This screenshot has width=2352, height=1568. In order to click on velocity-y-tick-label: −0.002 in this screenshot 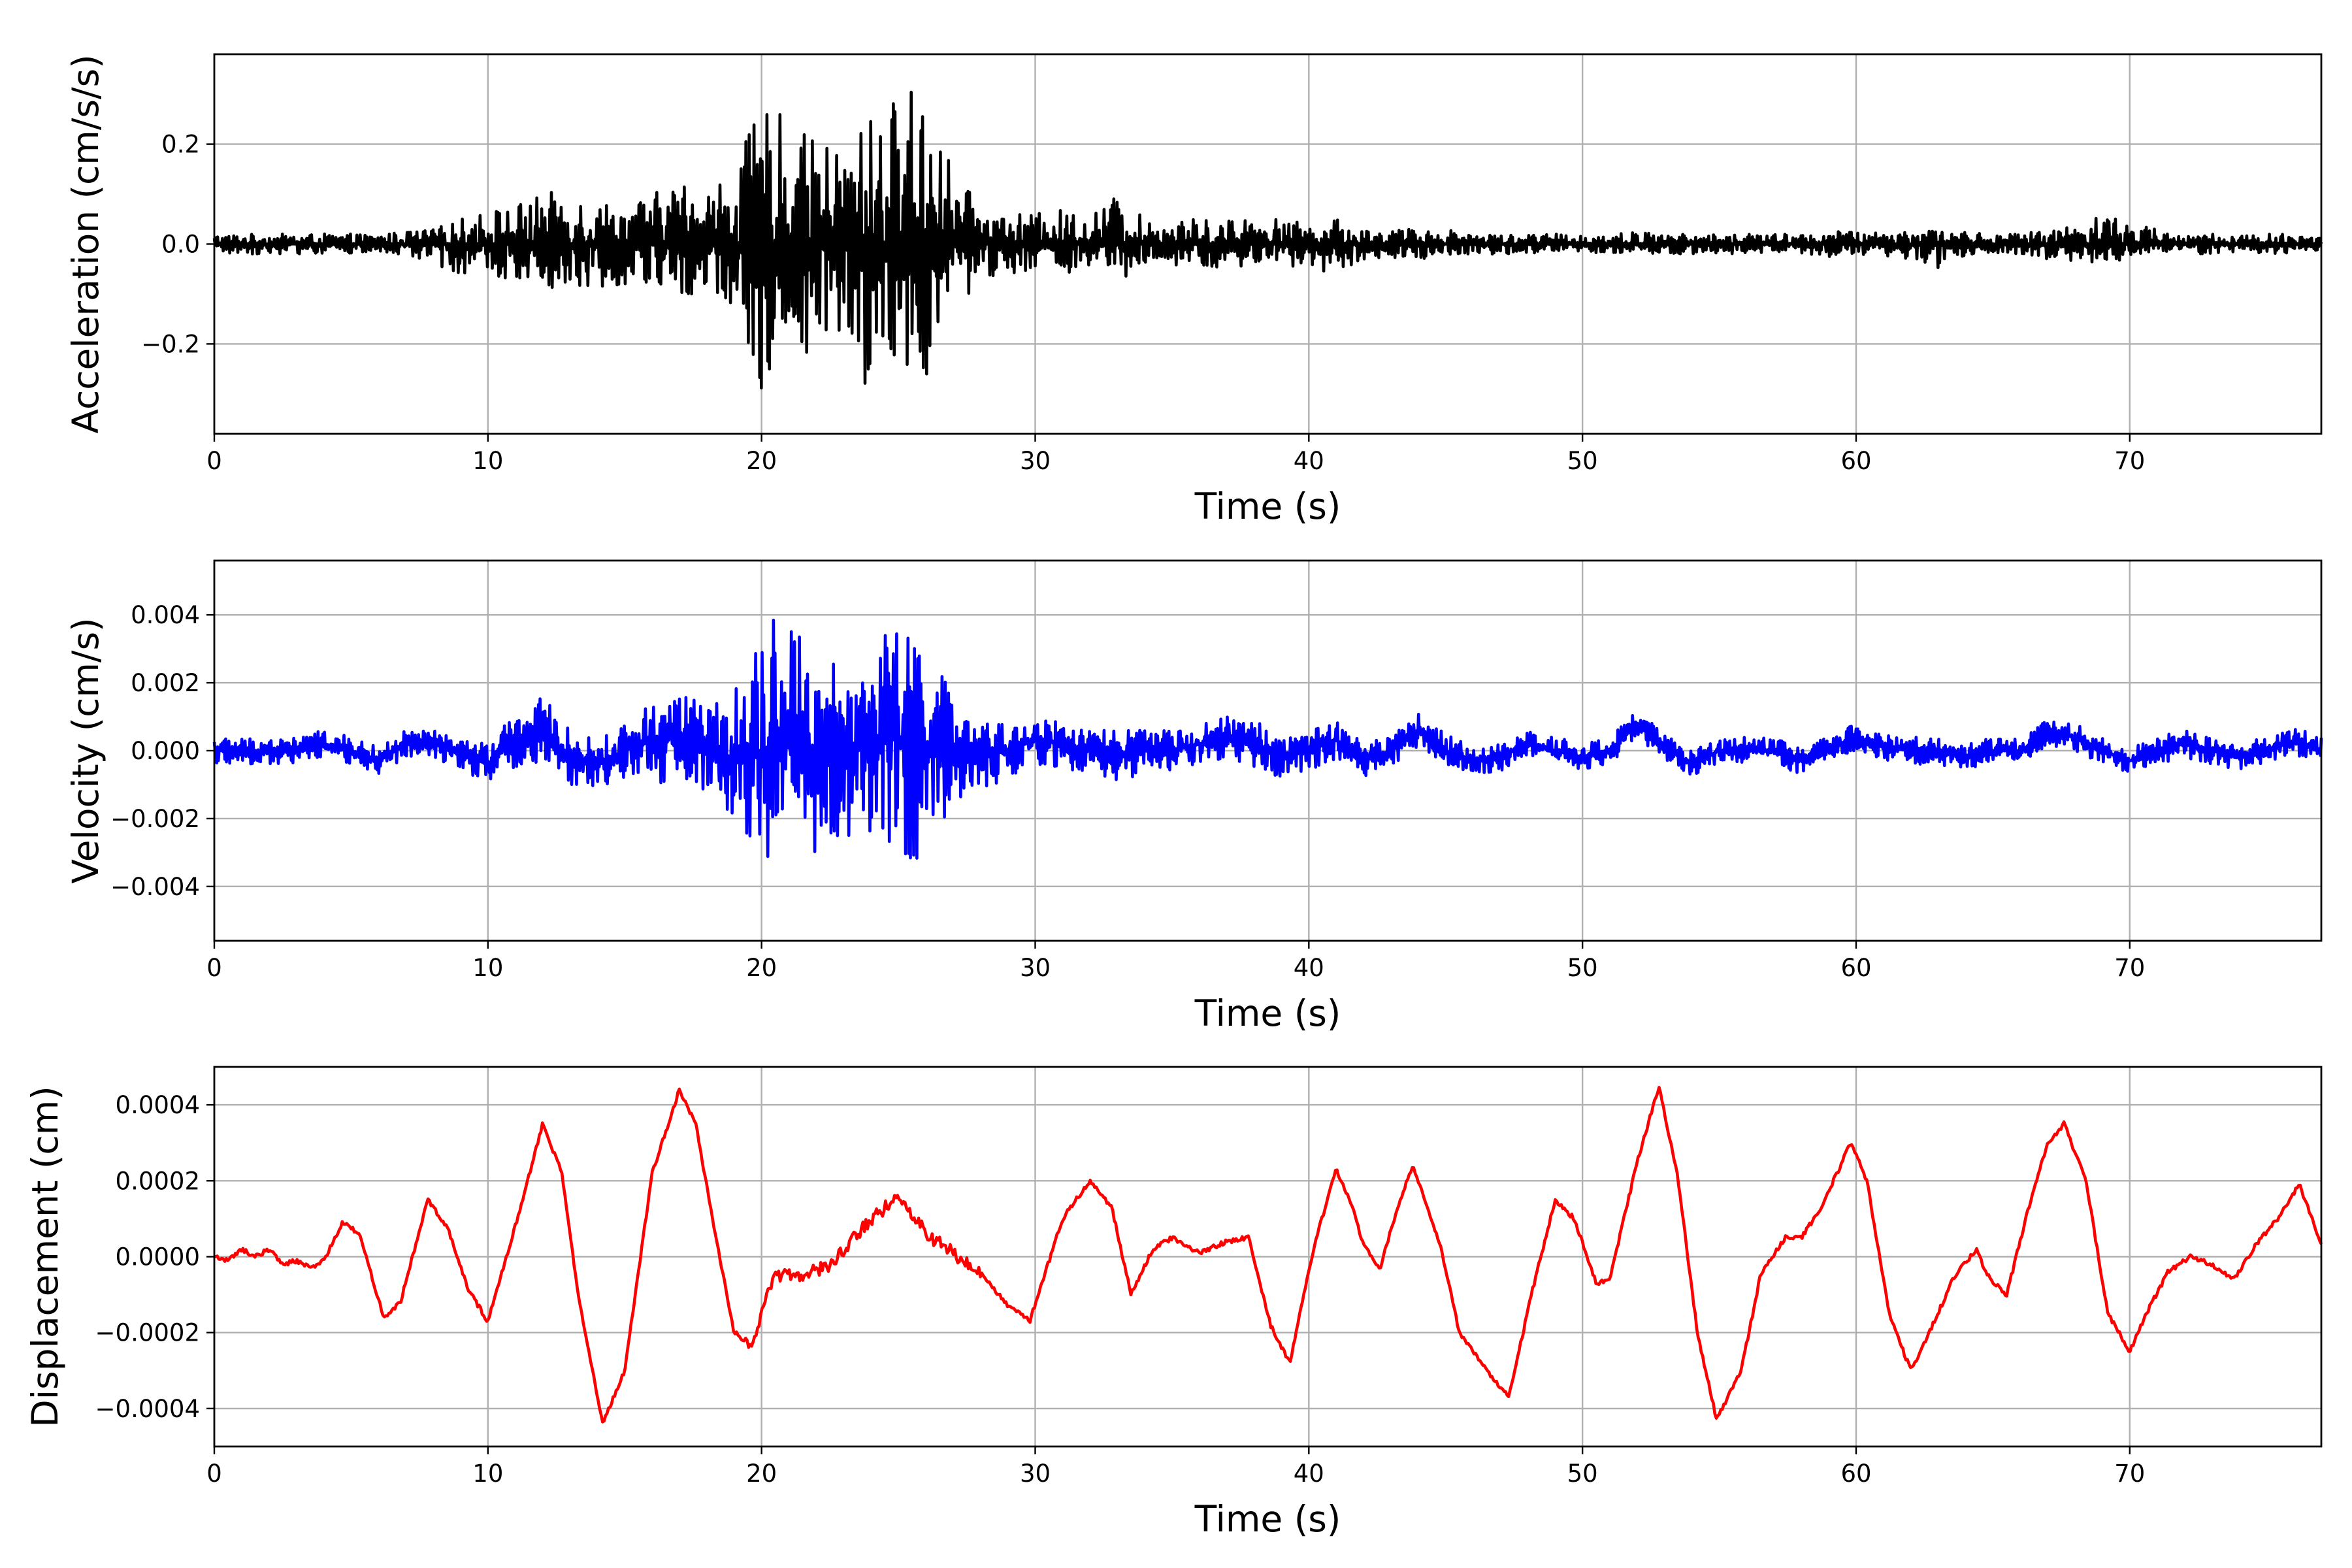, I will do `click(155, 819)`.